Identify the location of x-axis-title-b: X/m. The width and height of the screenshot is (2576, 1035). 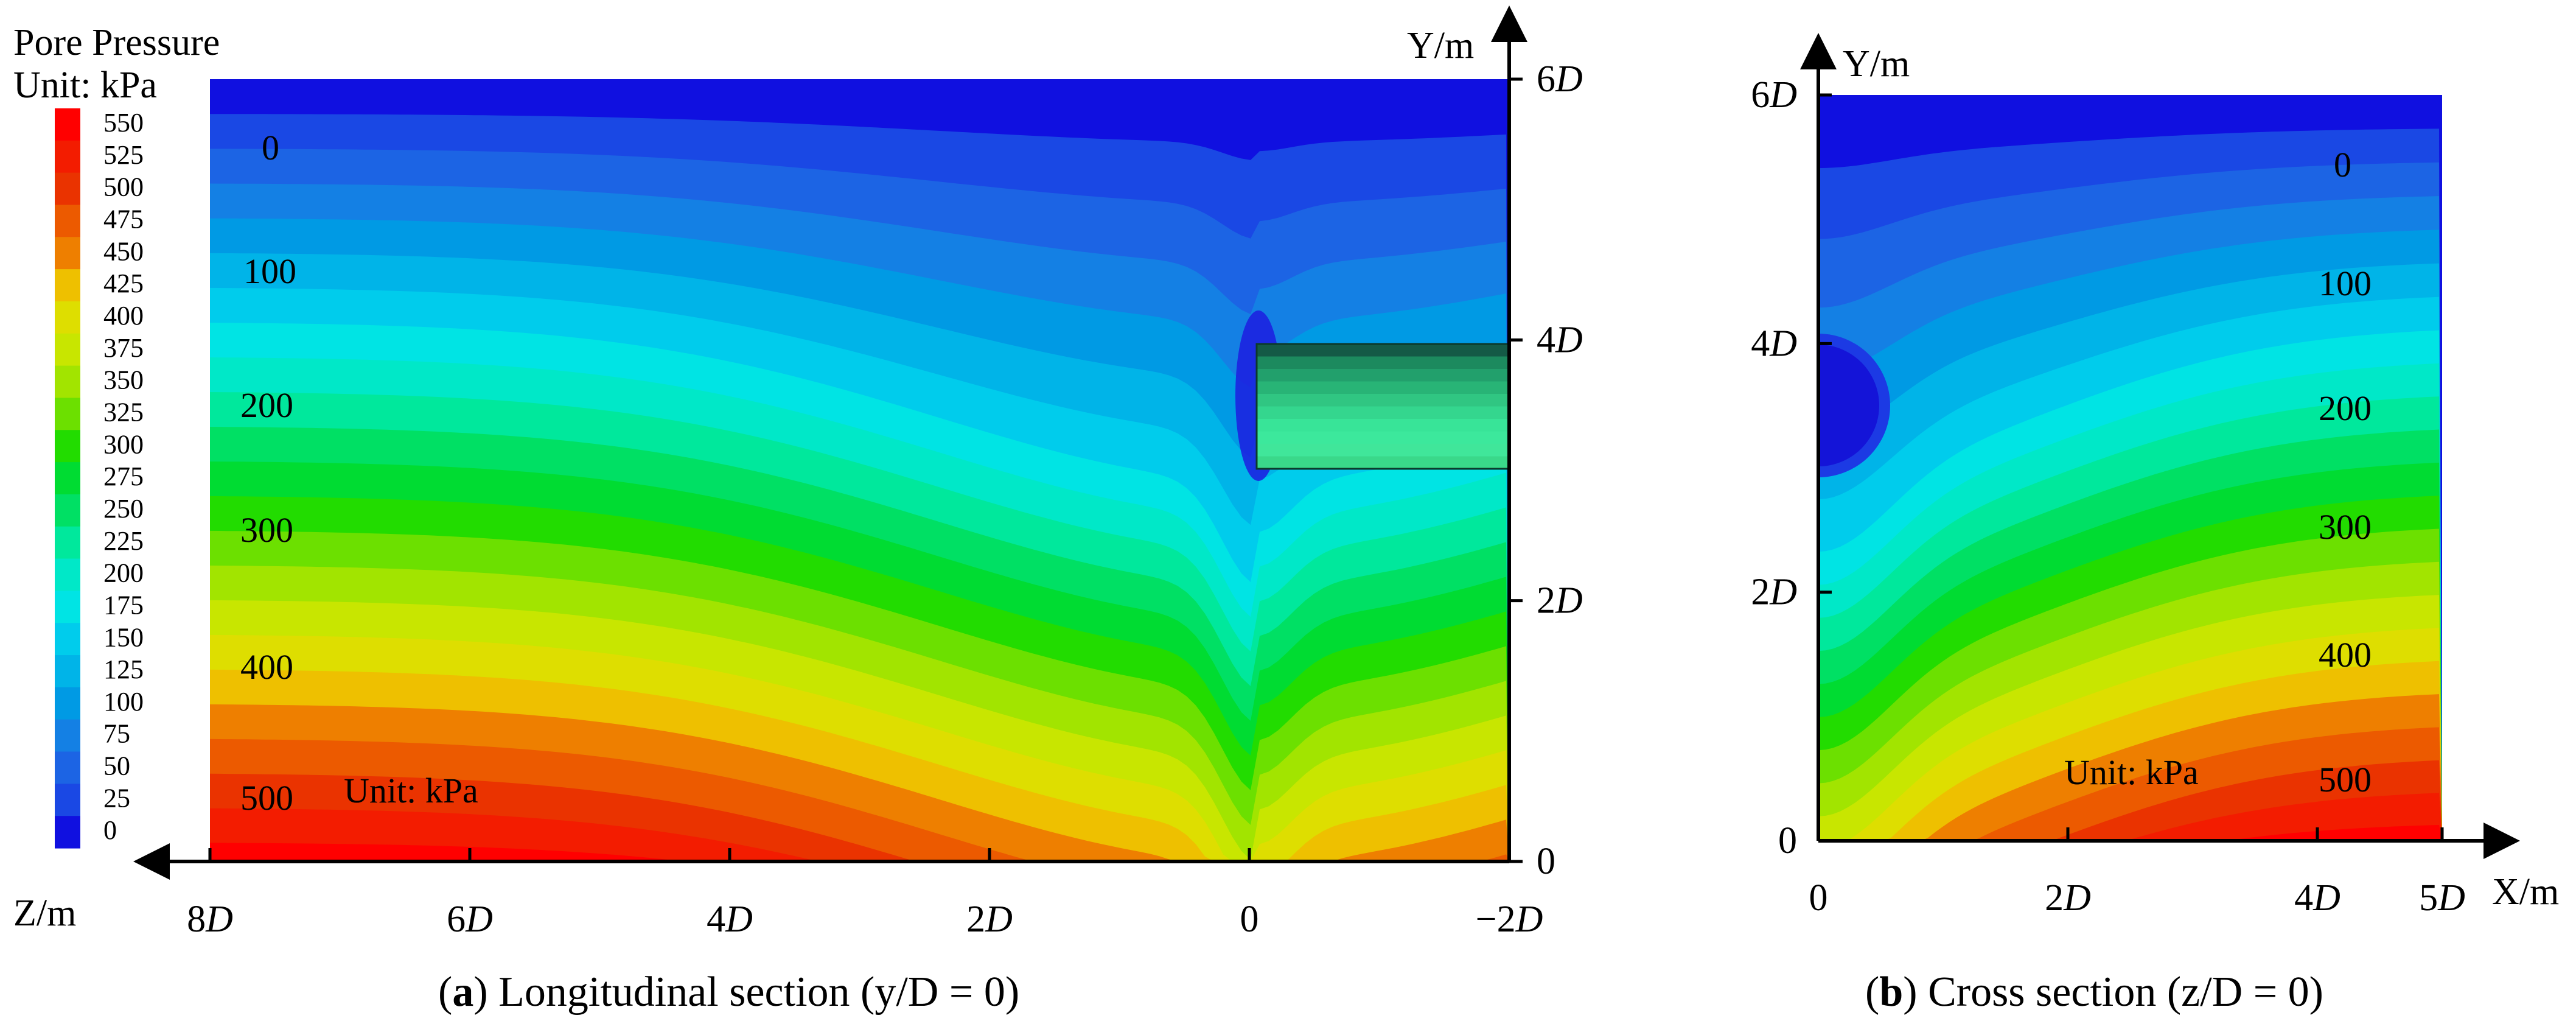
(2525, 892).